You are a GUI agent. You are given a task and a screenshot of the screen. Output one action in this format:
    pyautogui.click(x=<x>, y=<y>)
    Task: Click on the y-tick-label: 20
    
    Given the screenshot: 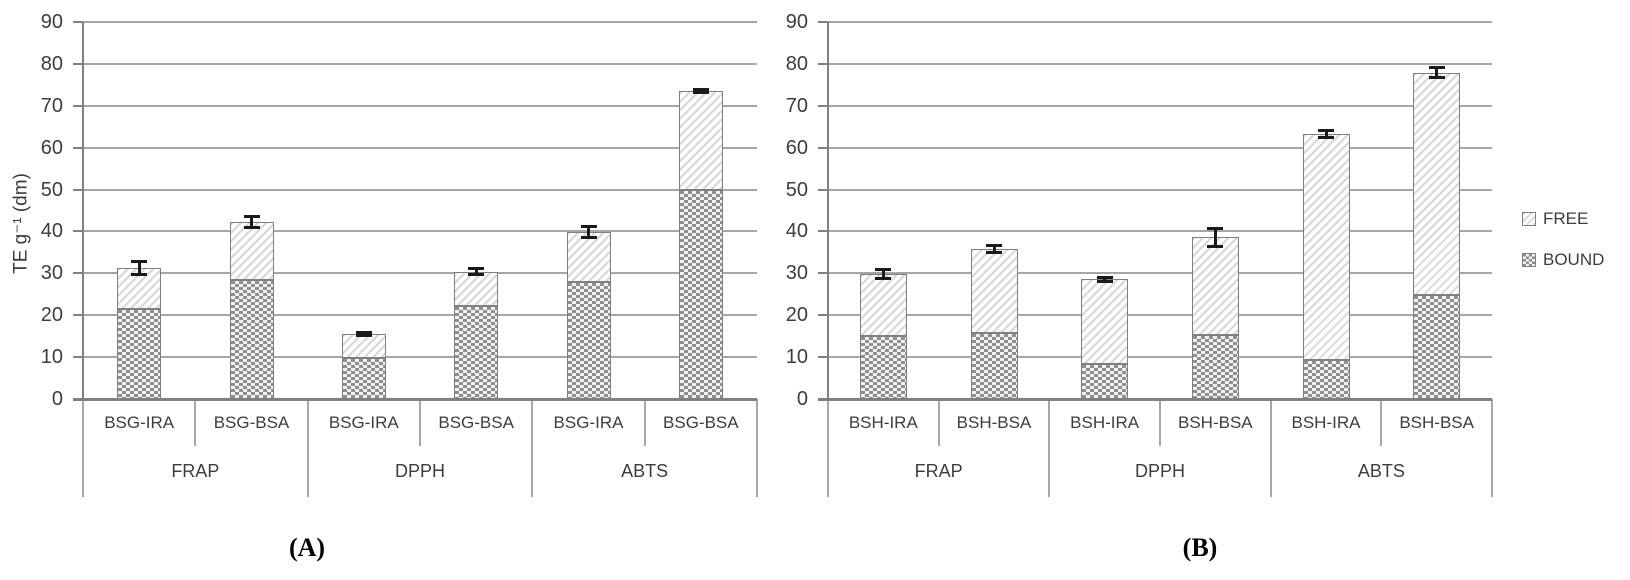 What is the action you would take?
    pyautogui.click(x=51, y=315)
    